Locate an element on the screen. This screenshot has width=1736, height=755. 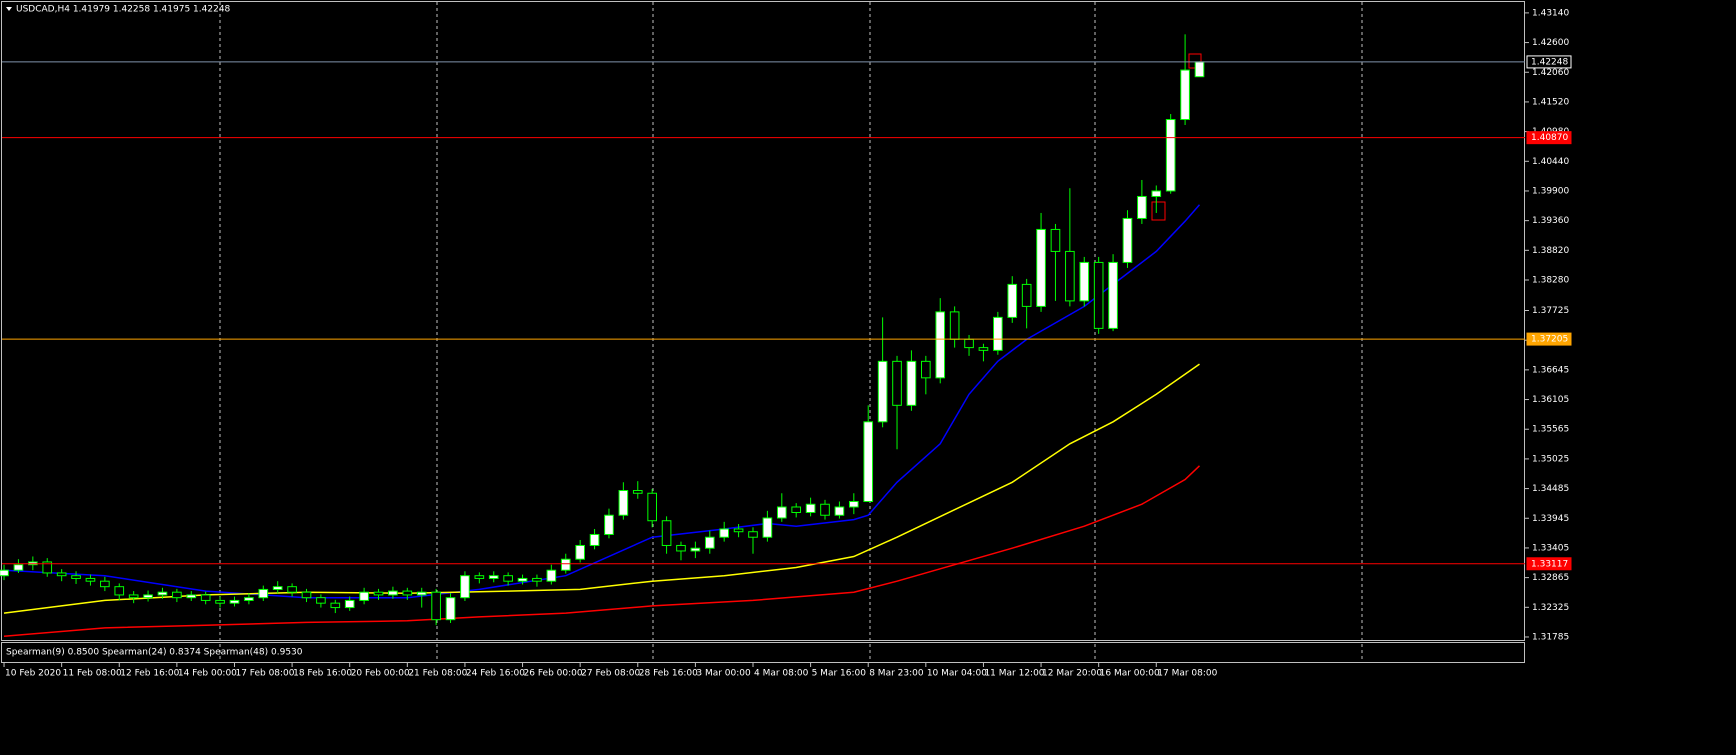
y-tick-label: 1.36105 is located at coordinates (1550, 400).